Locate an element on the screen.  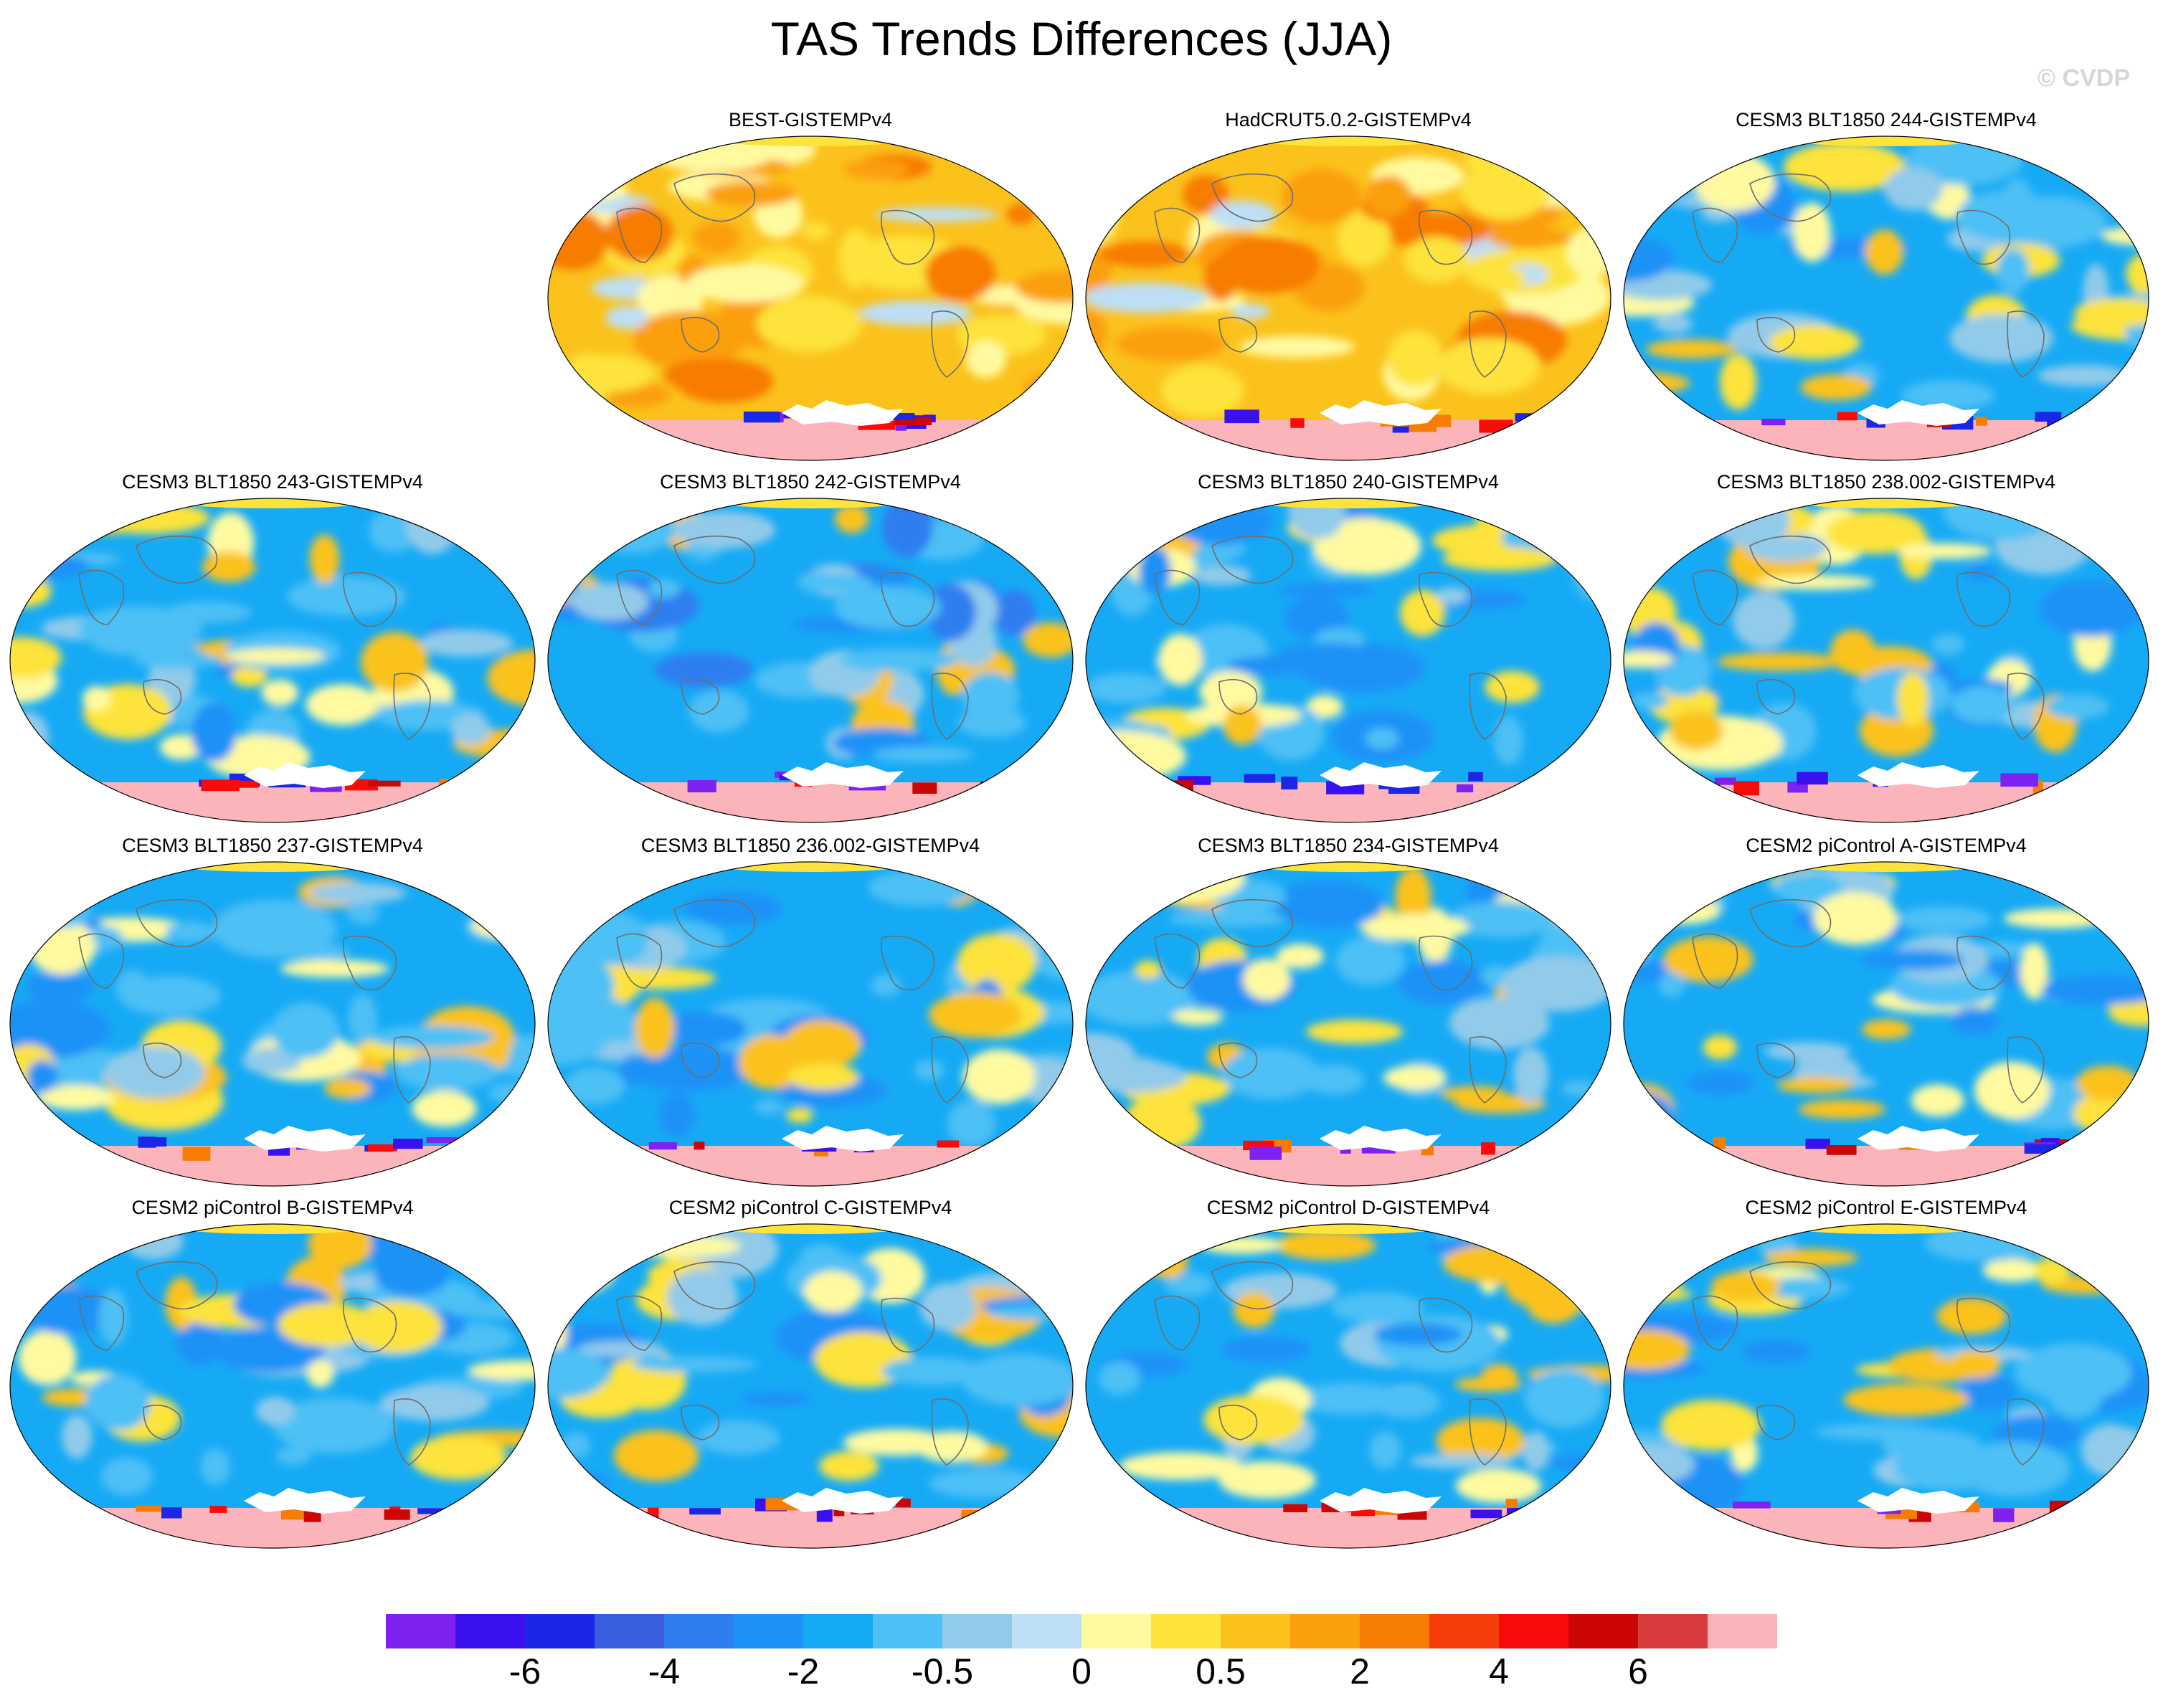
panel-title: CESM3 BLT1850 240-GISTEMPv4 is located at coordinates (1348, 482).